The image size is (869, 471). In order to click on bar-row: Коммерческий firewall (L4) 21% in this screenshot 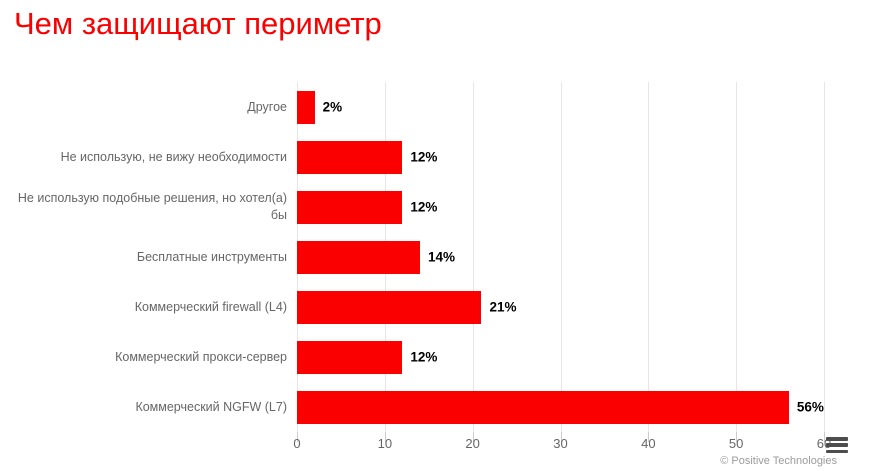, I will do `click(412, 307)`.